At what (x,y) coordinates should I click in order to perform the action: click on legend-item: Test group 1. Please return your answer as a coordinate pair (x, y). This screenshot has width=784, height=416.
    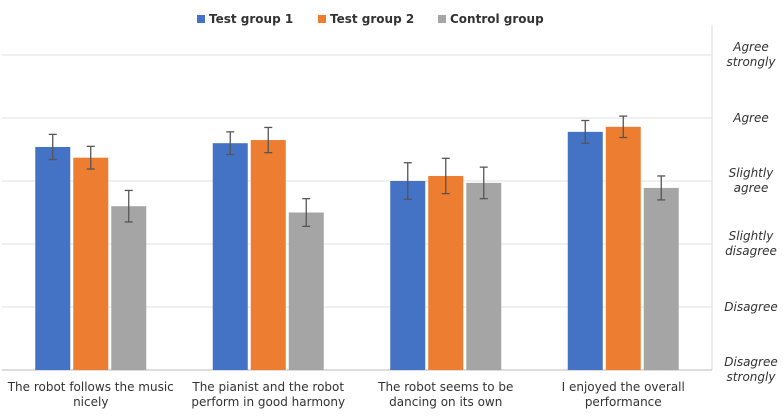
    Looking at the image, I should click on (245, 19).